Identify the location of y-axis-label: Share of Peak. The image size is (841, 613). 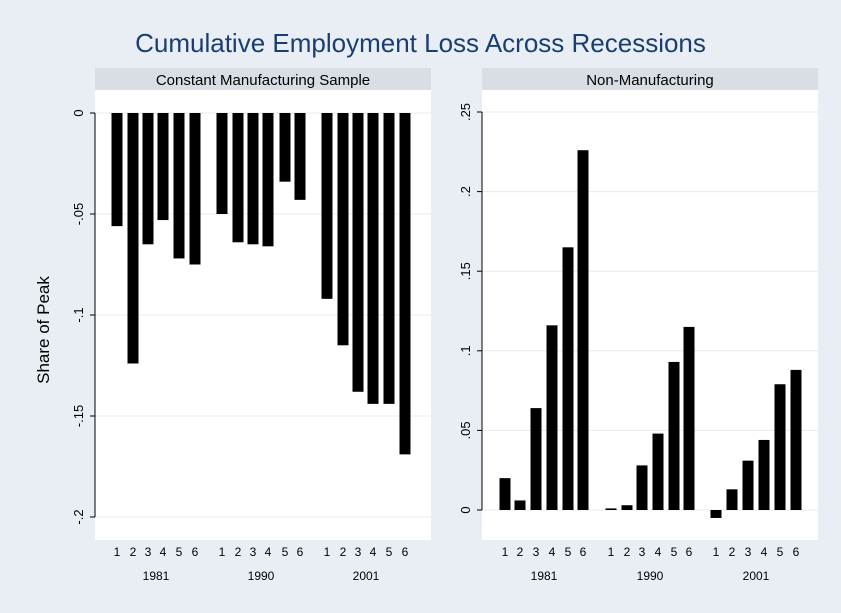
(43, 330).